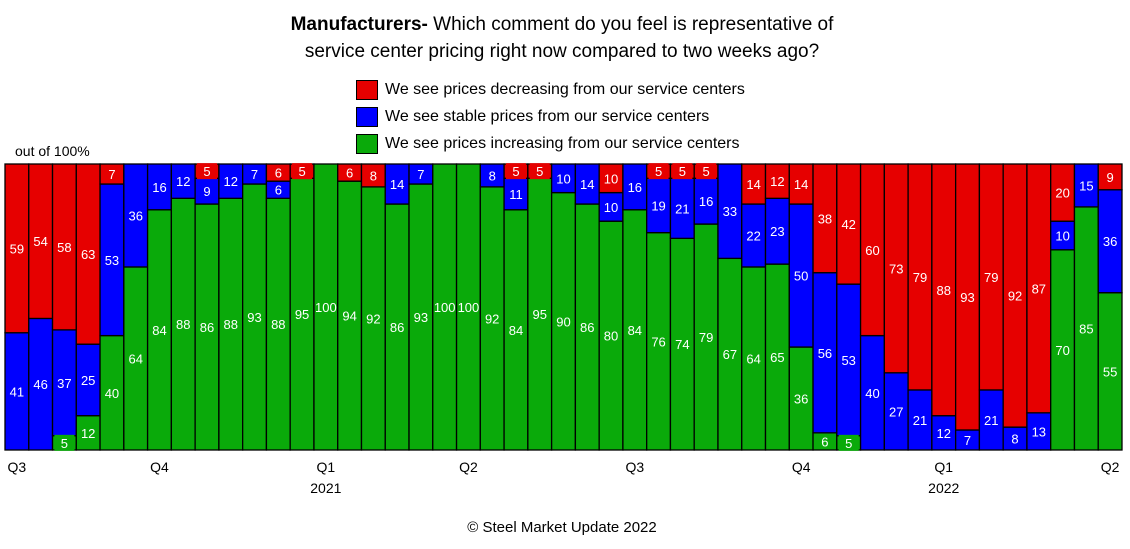 This screenshot has width=1130, height=549. What do you see at coordinates (52, 151) in the screenshot?
I see `y-axis-label: out of 100%` at bounding box center [52, 151].